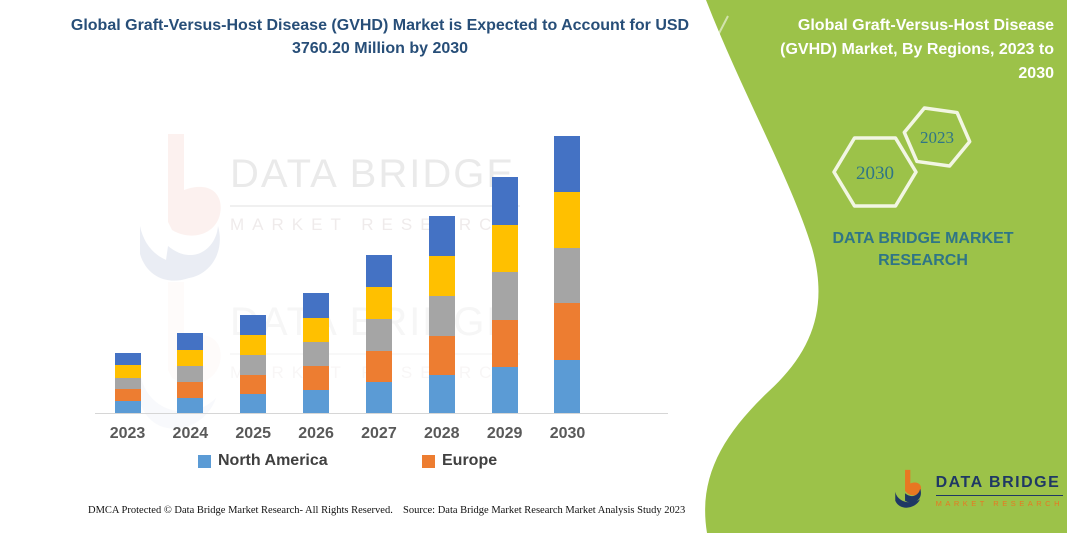 The image size is (1067, 533). Describe the element at coordinates (715, 41) in the screenshot. I see `panel-accent-line` at that location.